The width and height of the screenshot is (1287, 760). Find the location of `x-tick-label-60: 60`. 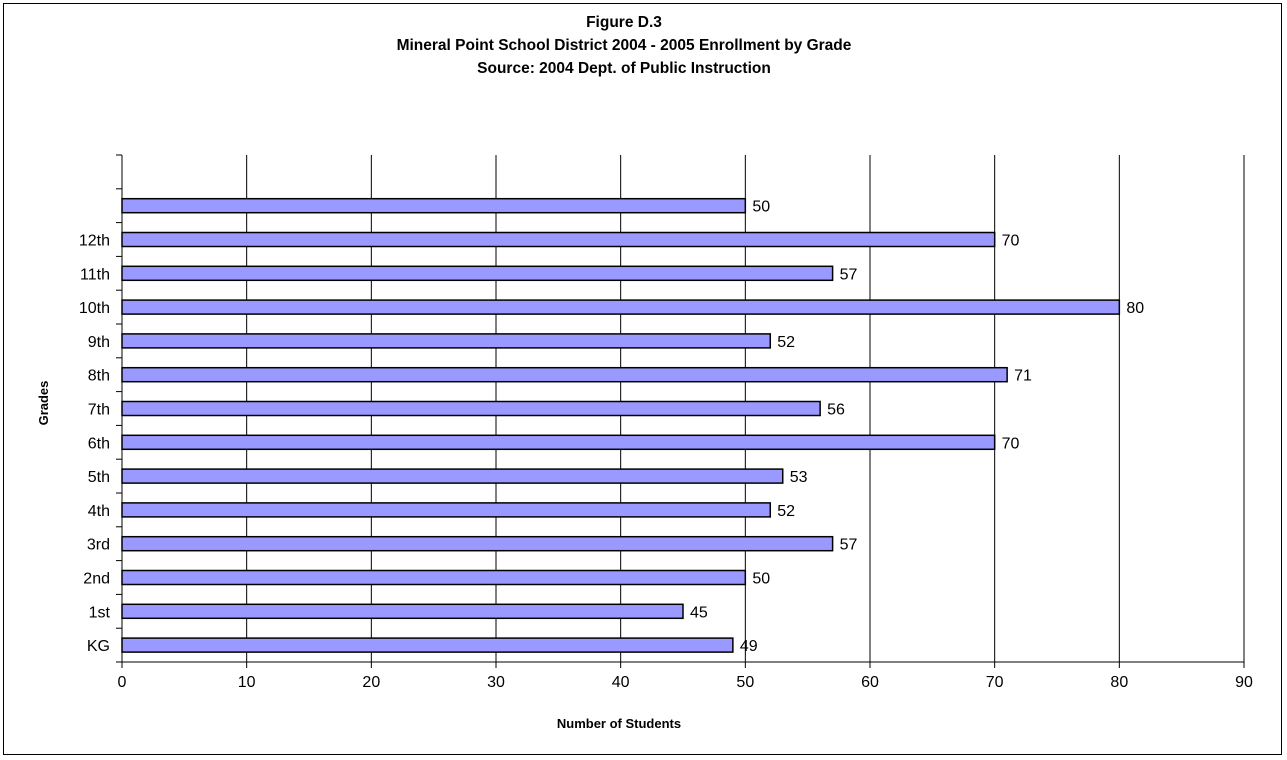

x-tick-label-60: 60 is located at coordinates (870, 682).